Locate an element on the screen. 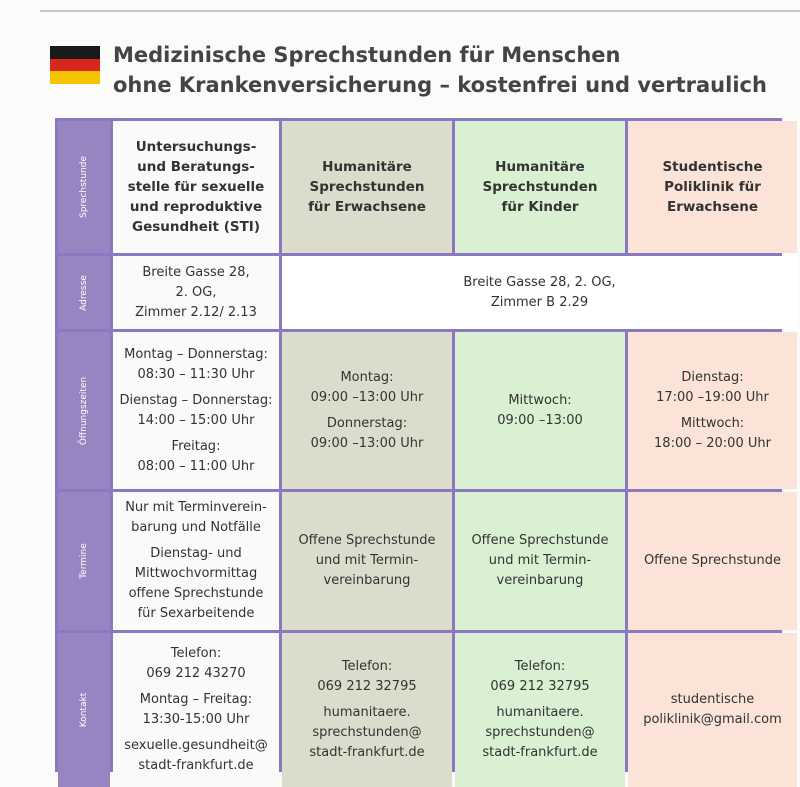 The height and width of the screenshot is (787, 800). header-cell: Humanitäre Sprechstunden für Erwachsene is located at coordinates (367, 187).